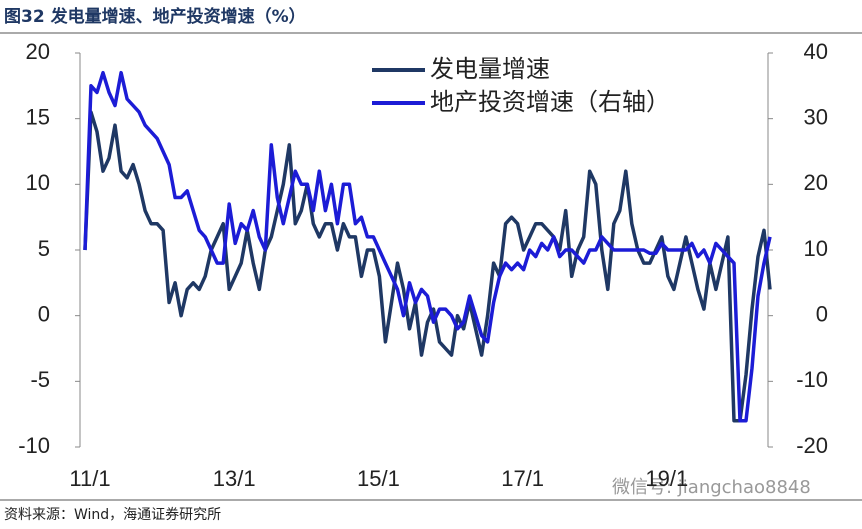 The image size is (862, 529). Describe the element at coordinates (816, 116) in the screenshot. I see `y2-tick-label: 30` at that location.